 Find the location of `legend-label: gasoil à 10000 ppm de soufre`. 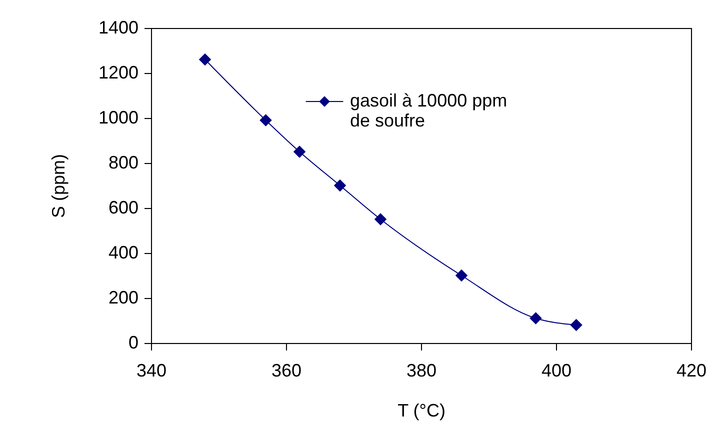

legend-label: gasoil à 10000 ppm de soufre is located at coordinates (429, 110).